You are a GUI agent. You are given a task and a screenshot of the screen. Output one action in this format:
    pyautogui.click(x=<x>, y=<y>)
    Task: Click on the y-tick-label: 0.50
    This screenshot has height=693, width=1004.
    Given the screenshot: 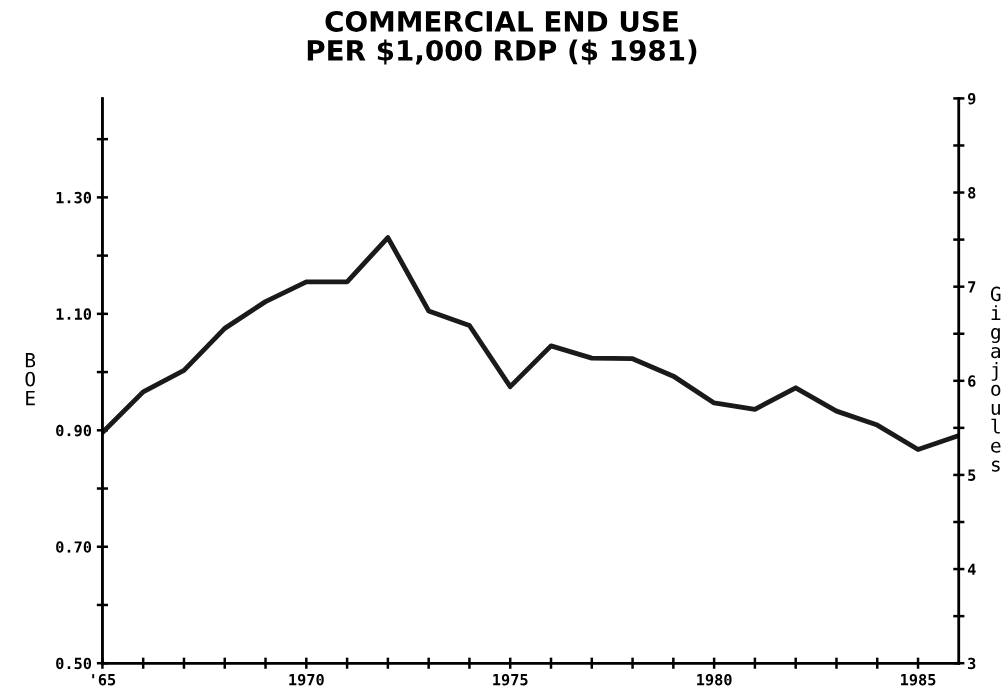 What is the action you would take?
    pyautogui.click(x=74, y=663)
    